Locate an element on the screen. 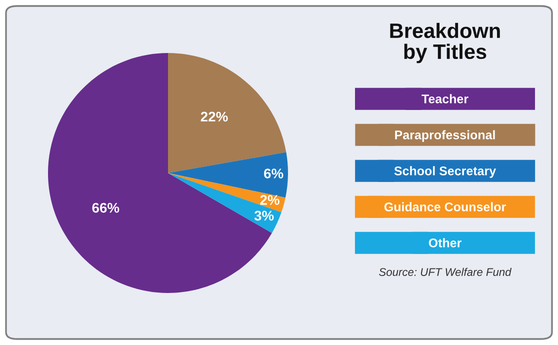 The width and height of the screenshot is (558, 345). legend-label: Guidance Counselor is located at coordinates (445, 207).